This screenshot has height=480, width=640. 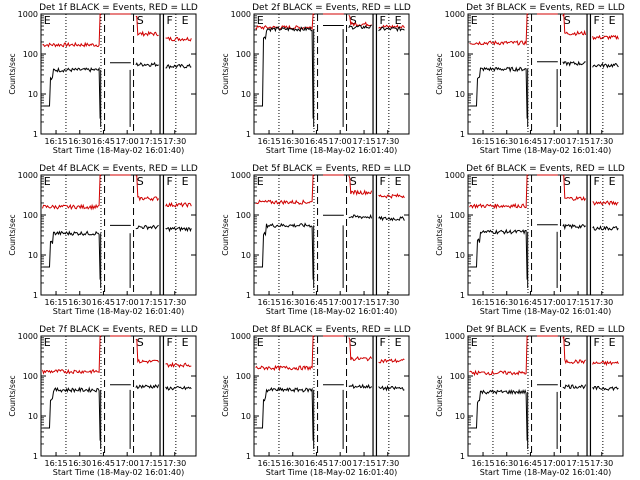 I want to click on panel-title: Det 9f BLACK = Events, RED = LLD, so click(x=545, y=330).